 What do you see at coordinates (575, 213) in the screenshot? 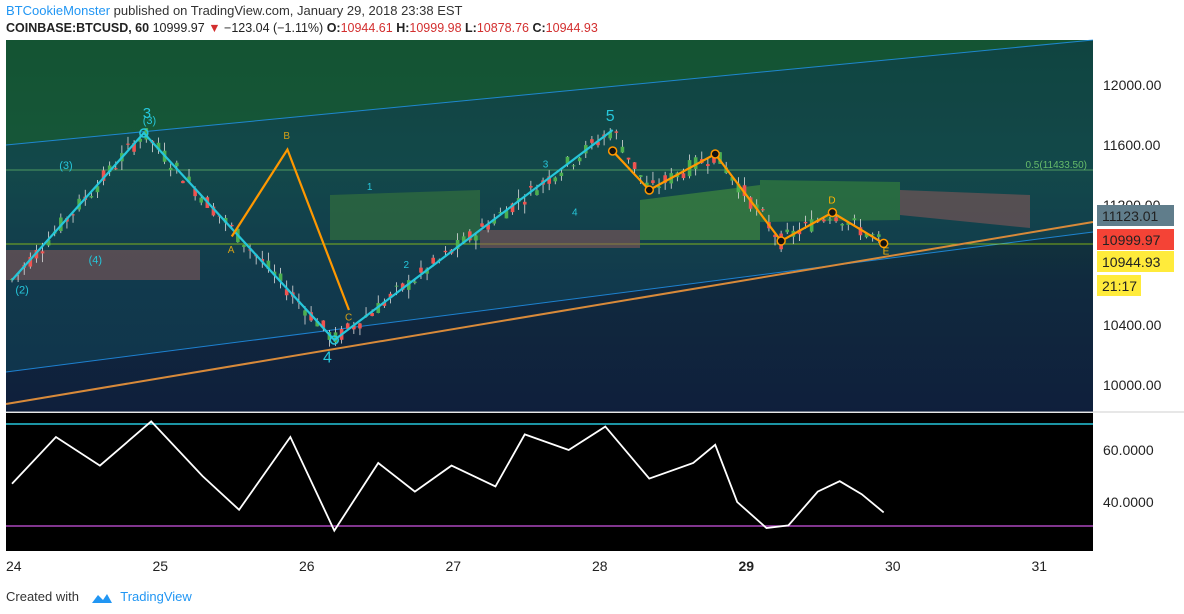
I see `wave-label: 4` at bounding box center [575, 213].